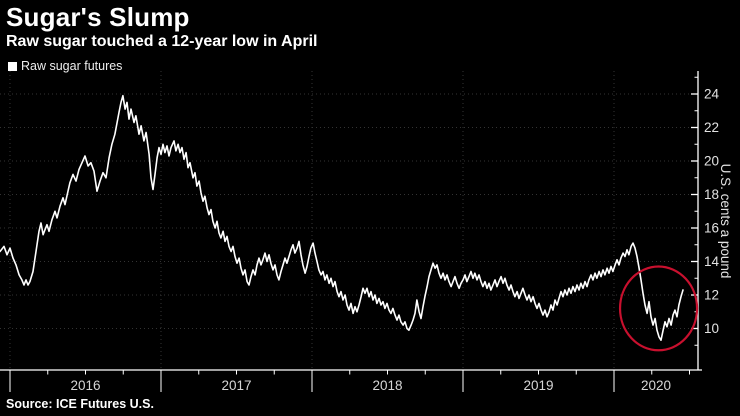 This screenshot has height=416, width=740. I want to click on legend-swatch-icon, so click(12, 66).